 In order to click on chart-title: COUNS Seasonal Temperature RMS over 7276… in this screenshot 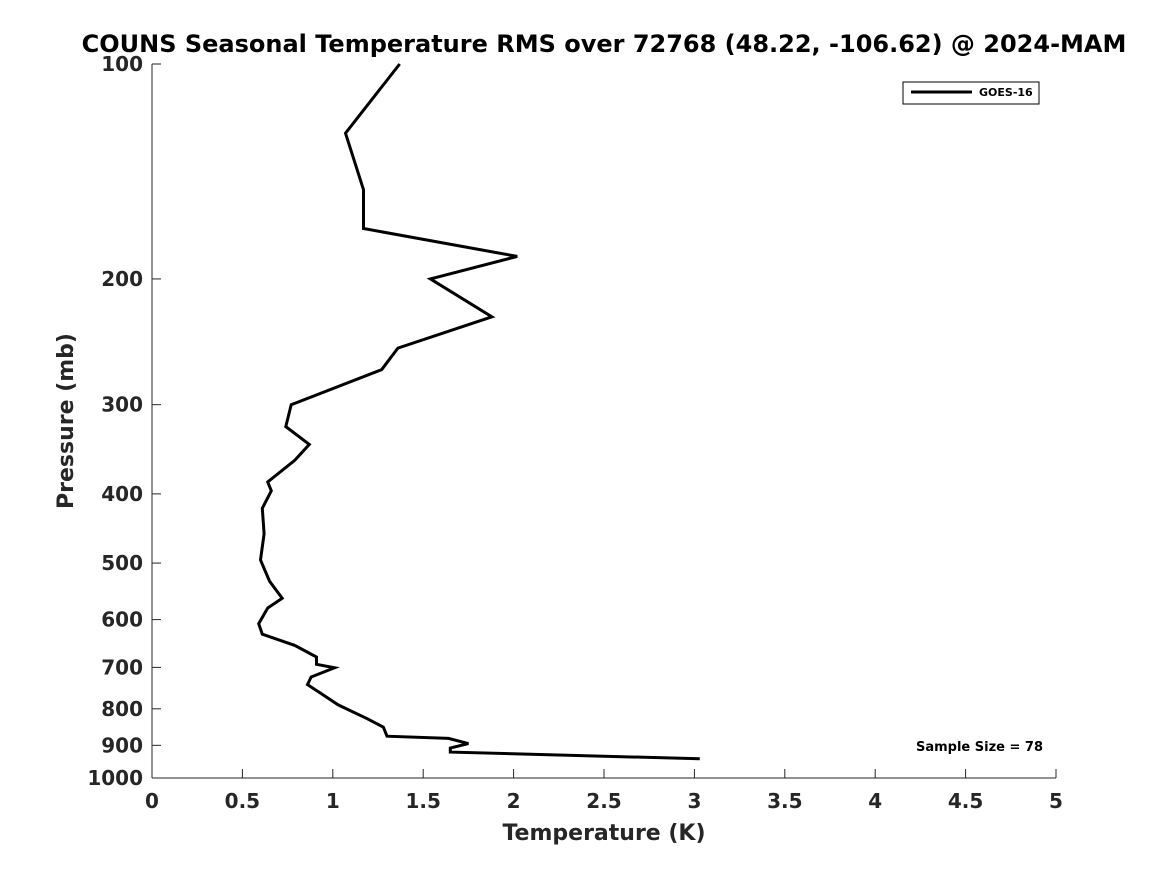, I will do `click(604, 44)`.